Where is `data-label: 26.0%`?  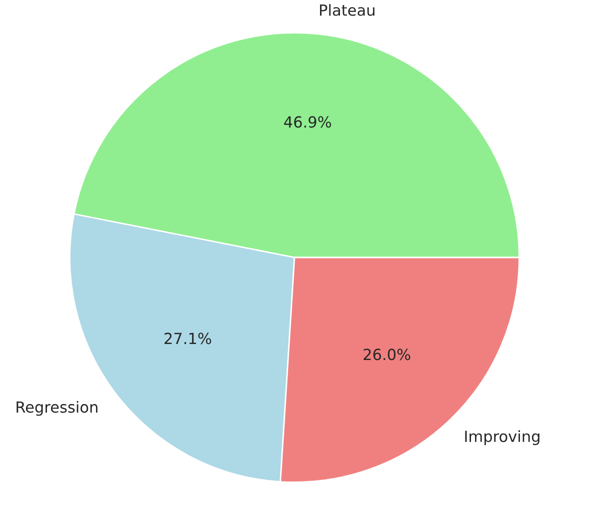 data-label: 26.0% is located at coordinates (387, 354).